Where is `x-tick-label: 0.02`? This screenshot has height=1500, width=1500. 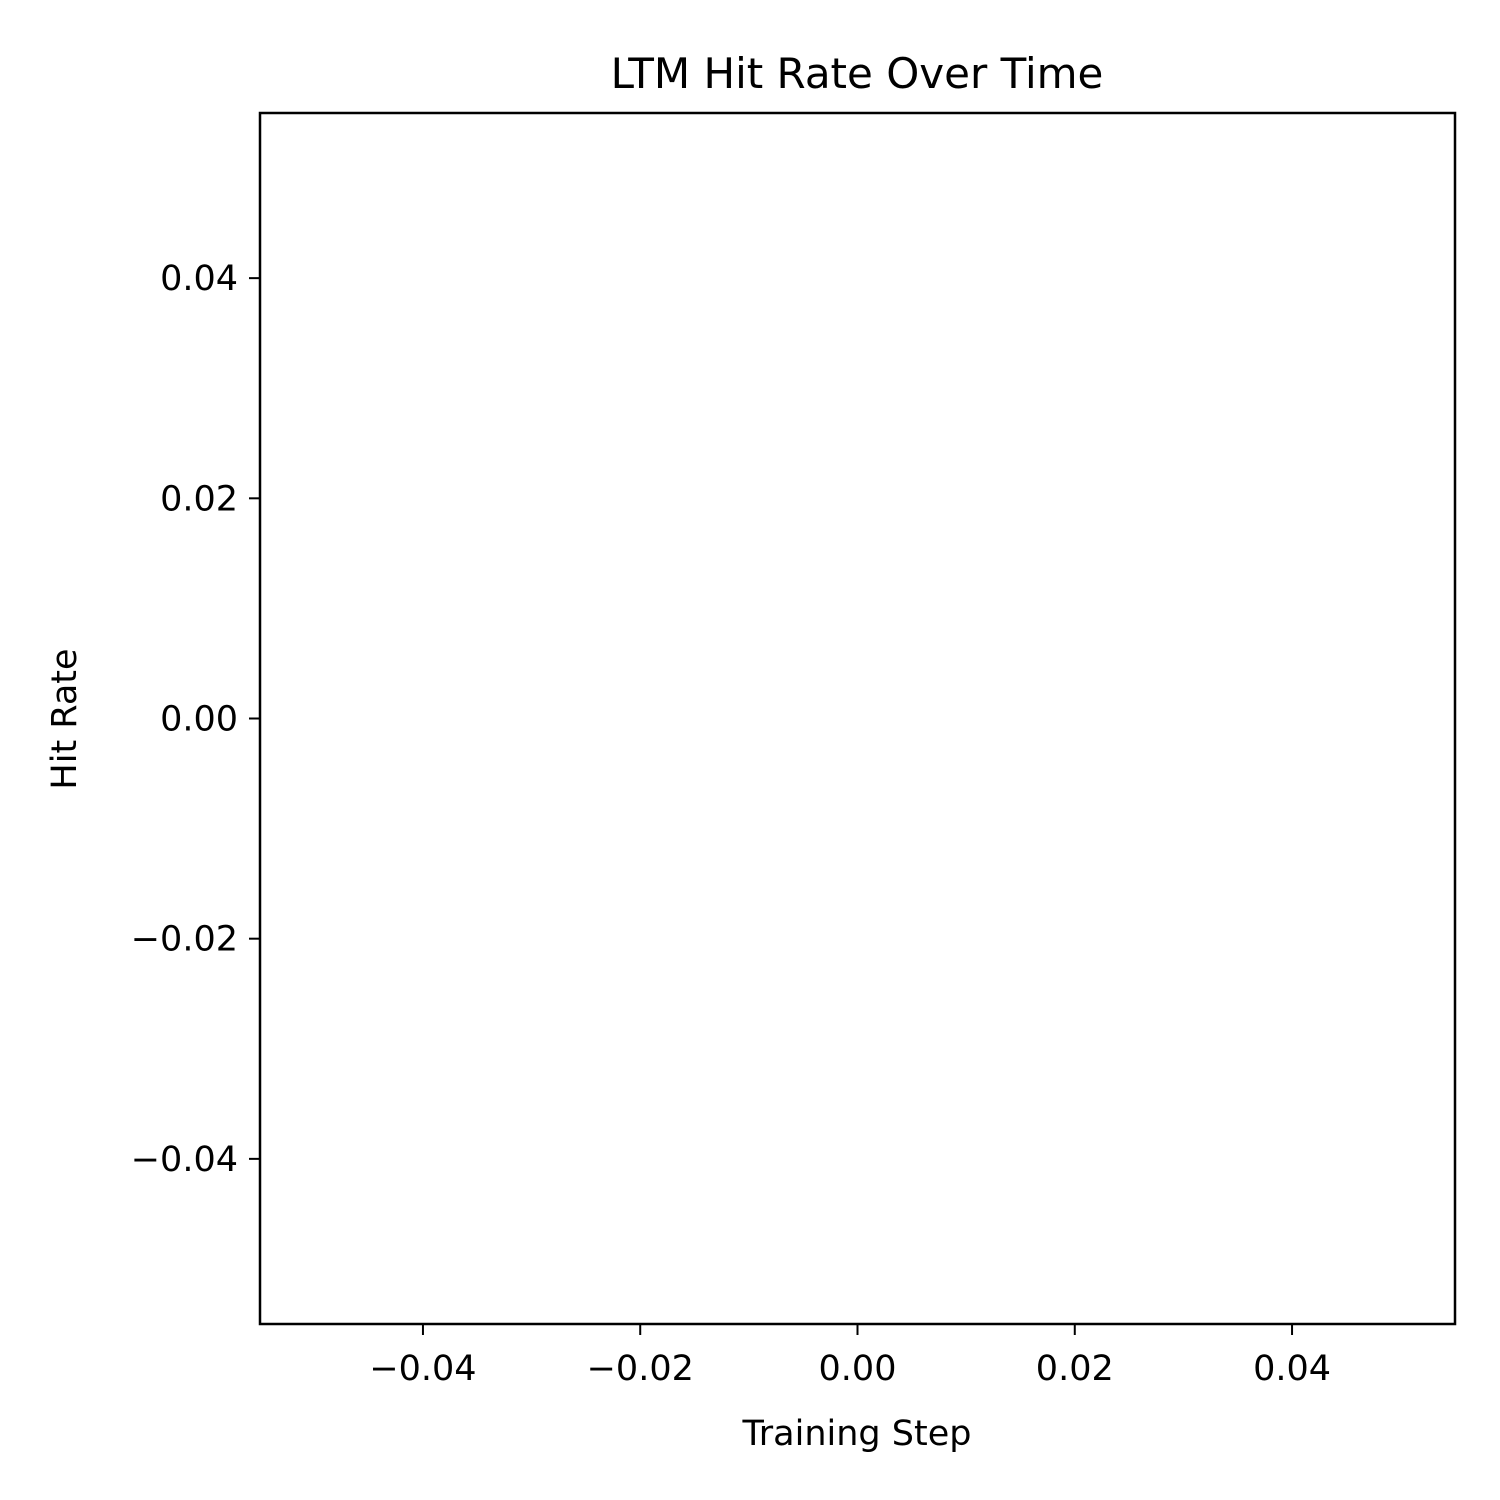 x-tick-label: 0.02 is located at coordinates (1075, 1369).